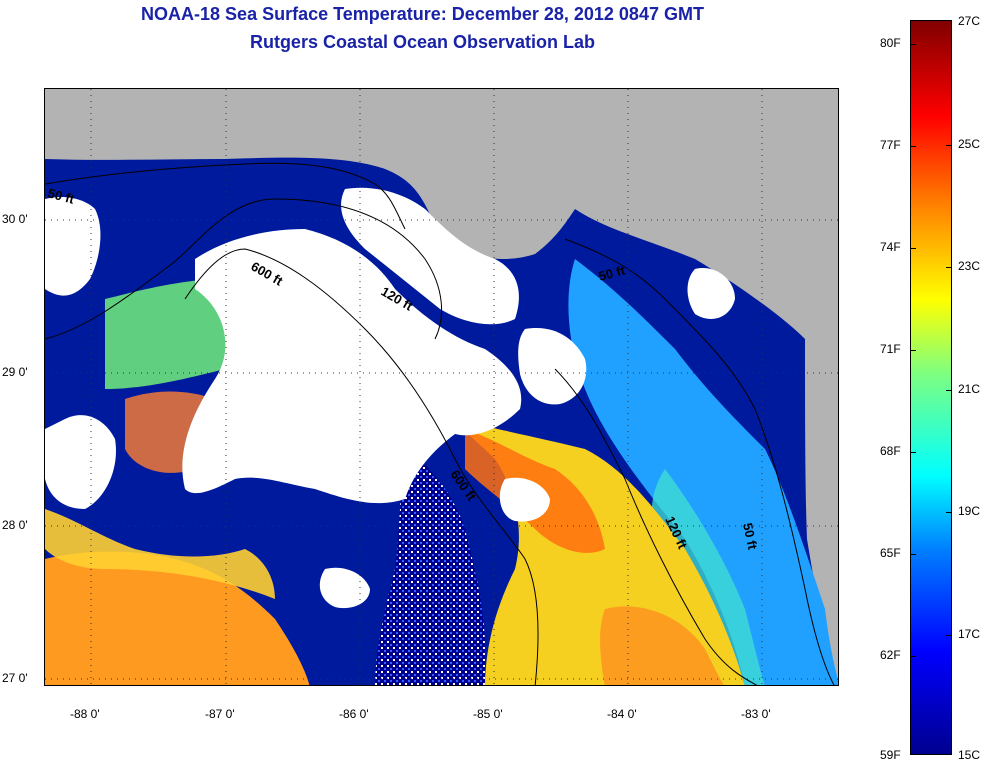 The width and height of the screenshot is (992, 770). Describe the element at coordinates (890, 553) in the screenshot. I see `colorbar-f-65: 65F` at that location.